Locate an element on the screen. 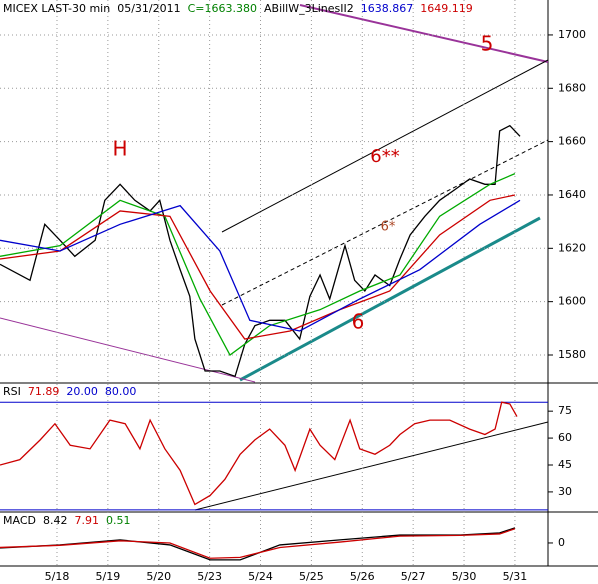 The height and width of the screenshot is (584, 598). series-line is located at coordinates (258, 543).